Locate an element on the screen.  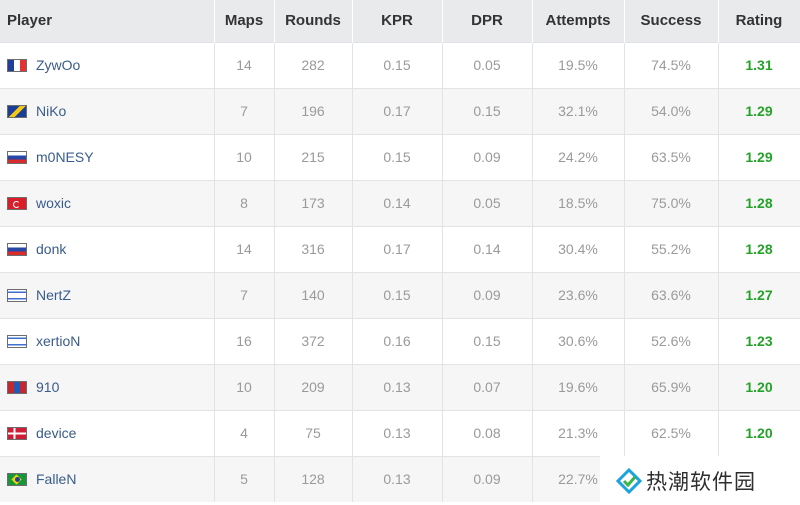
player-link: device is located at coordinates (56, 433).